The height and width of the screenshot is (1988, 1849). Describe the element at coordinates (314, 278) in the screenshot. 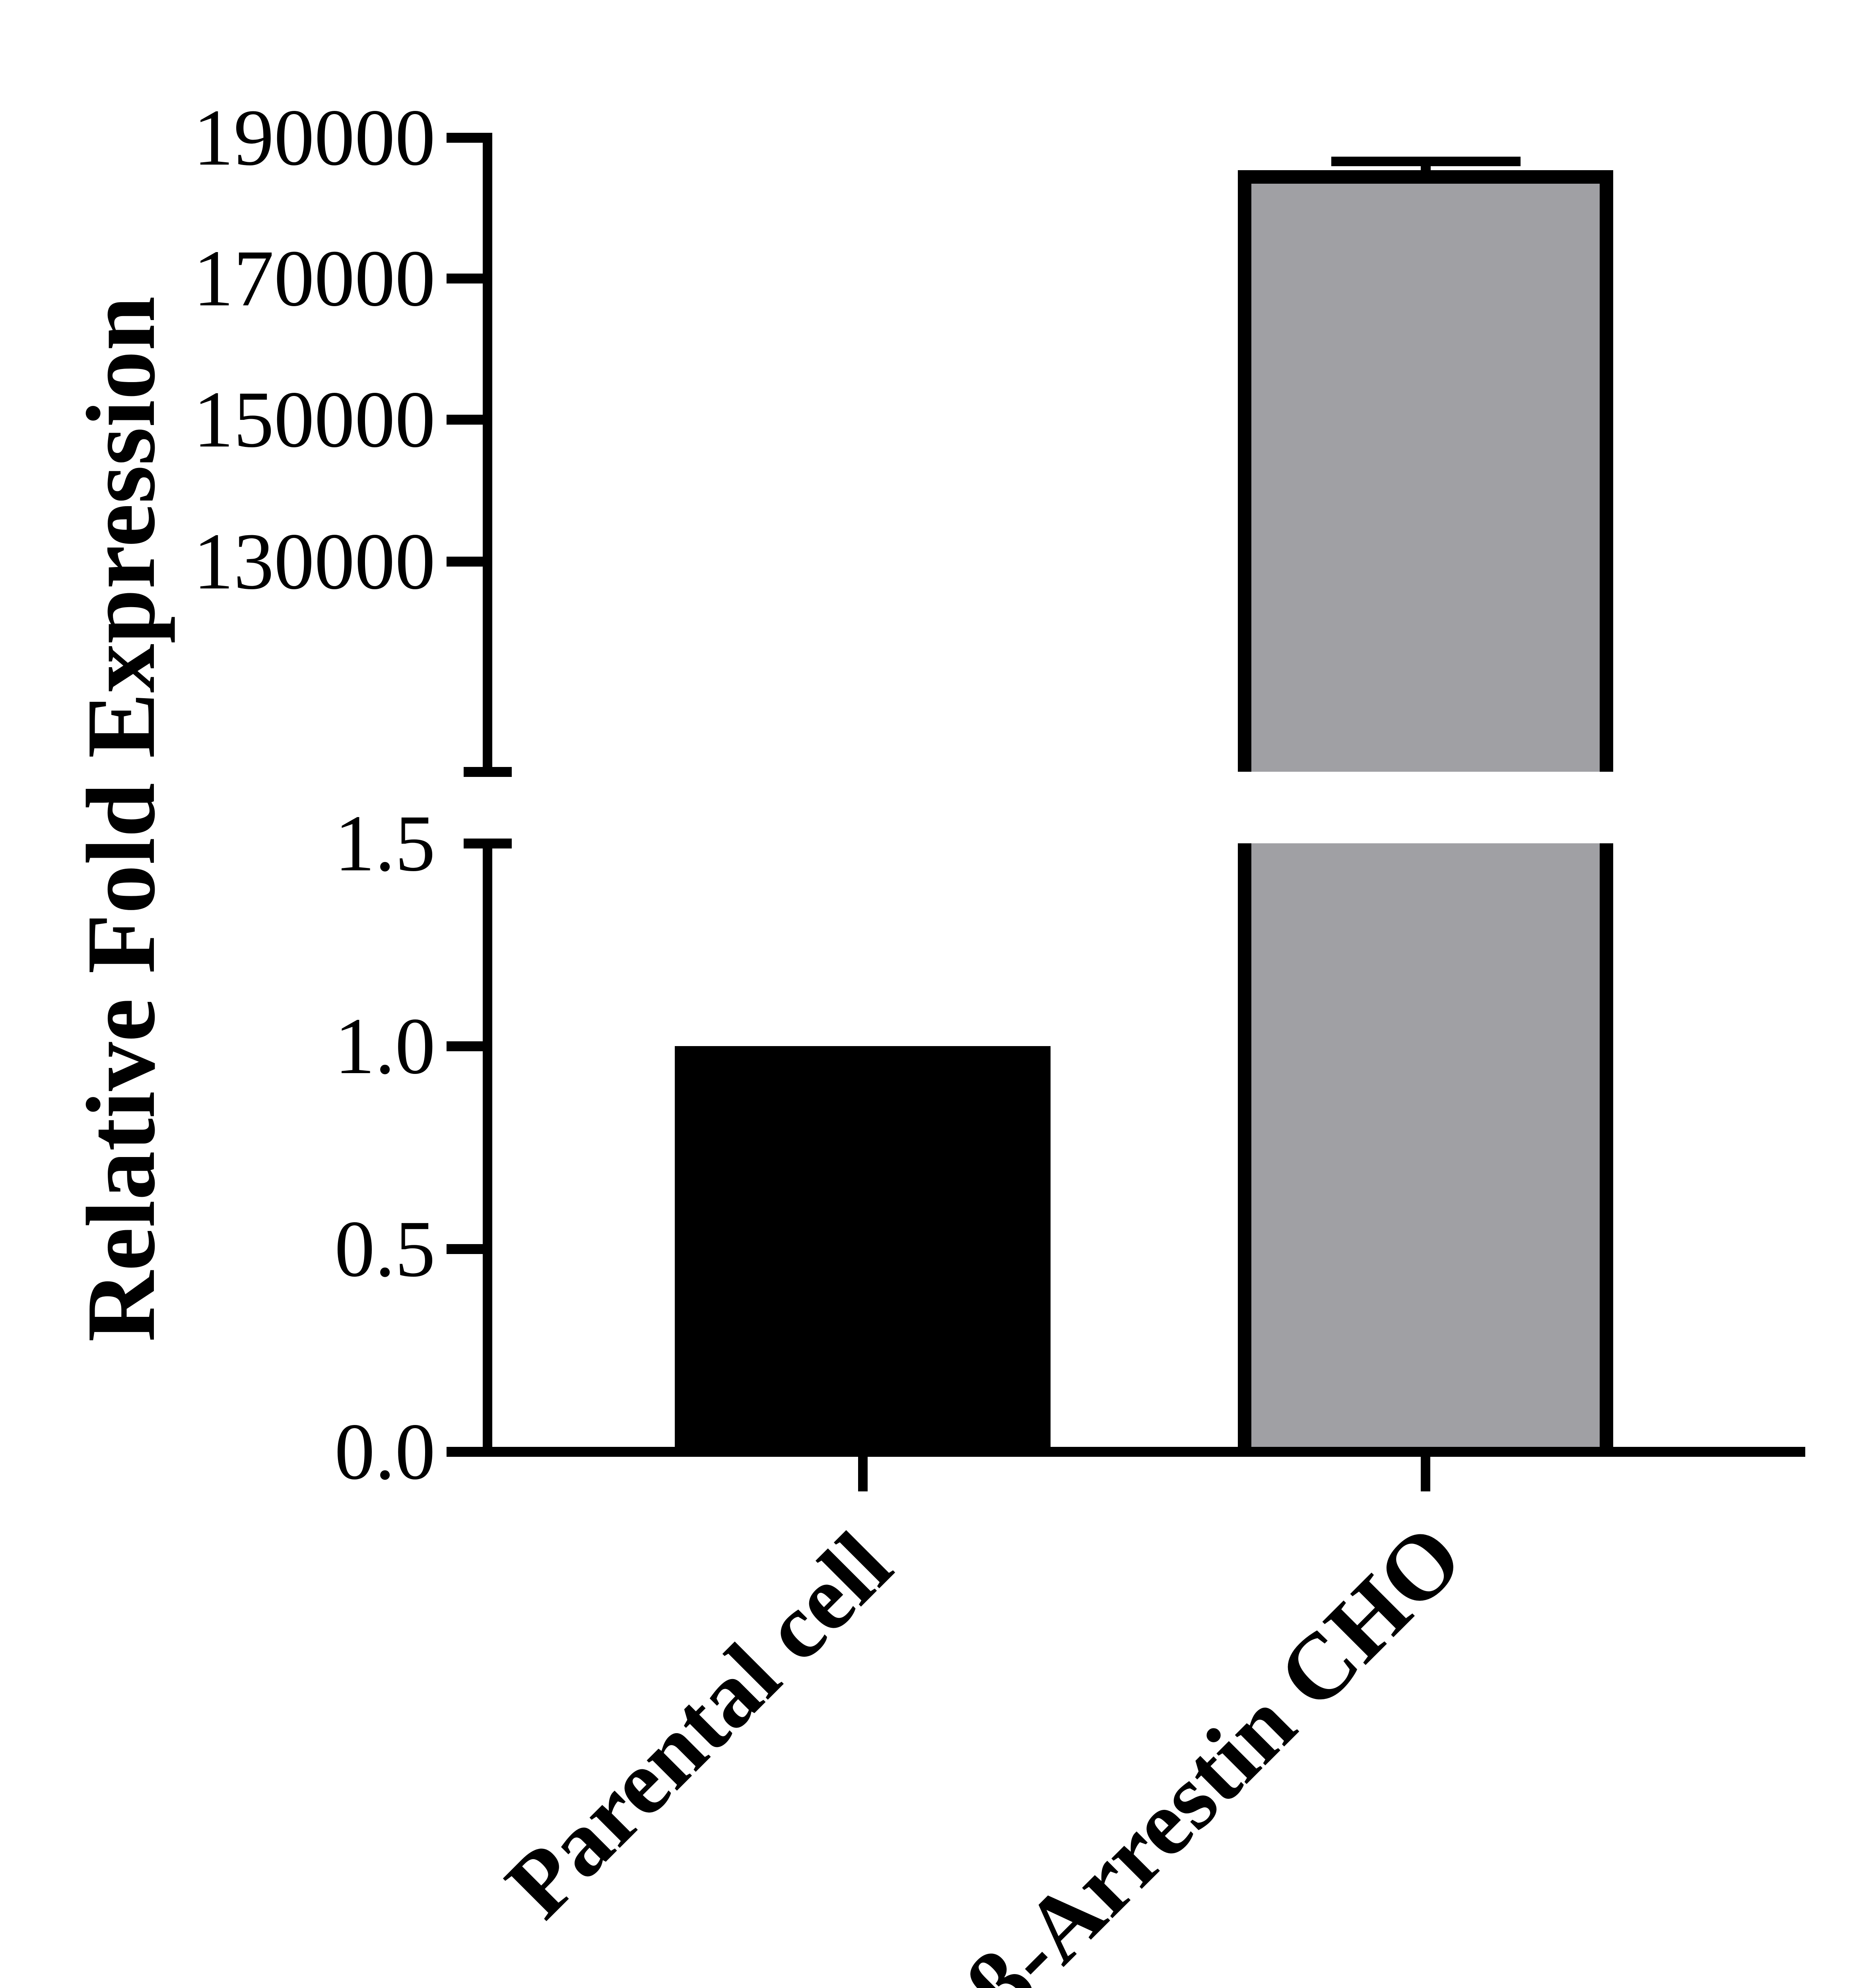

I see `svg-text: 170000` at that location.